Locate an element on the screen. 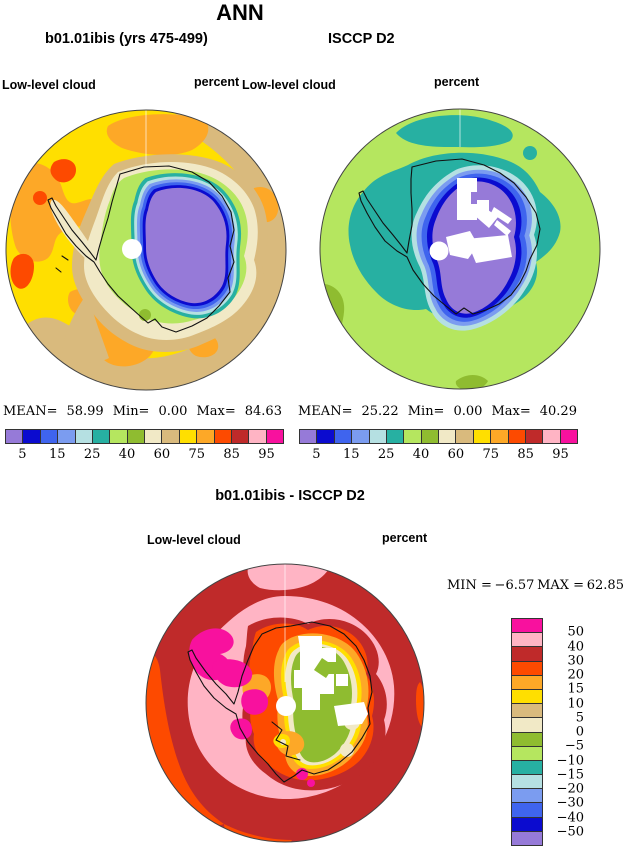  diff-colorbar-tick-label: 0 is located at coordinates (579, 732).